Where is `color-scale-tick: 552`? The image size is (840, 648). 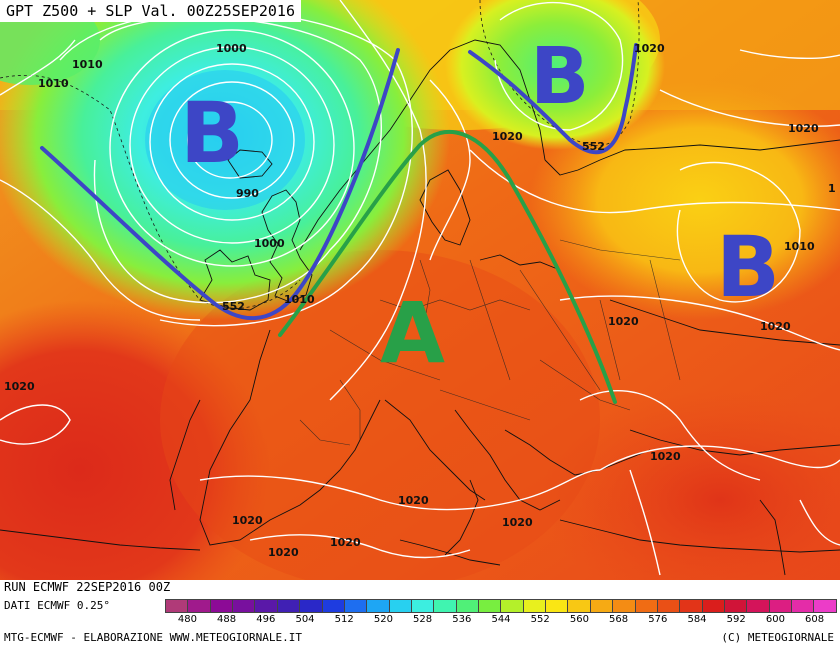 color-scale-tick: 552 is located at coordinates (540, 619).